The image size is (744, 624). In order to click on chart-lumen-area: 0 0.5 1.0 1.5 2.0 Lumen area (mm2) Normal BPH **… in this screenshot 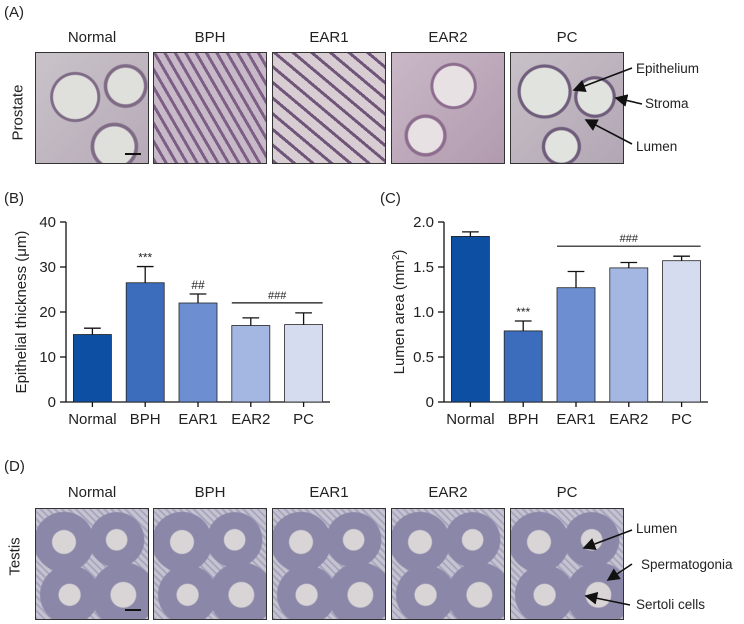, I will do `click(549, 321)`.